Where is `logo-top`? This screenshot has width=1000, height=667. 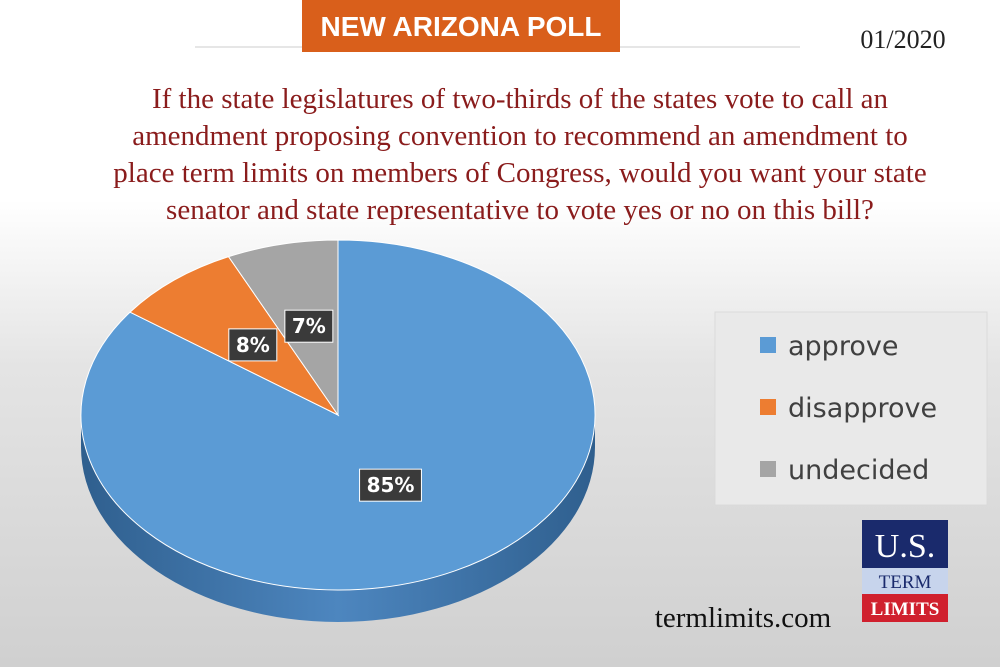
logo-top is located at coordinates (905, 544).